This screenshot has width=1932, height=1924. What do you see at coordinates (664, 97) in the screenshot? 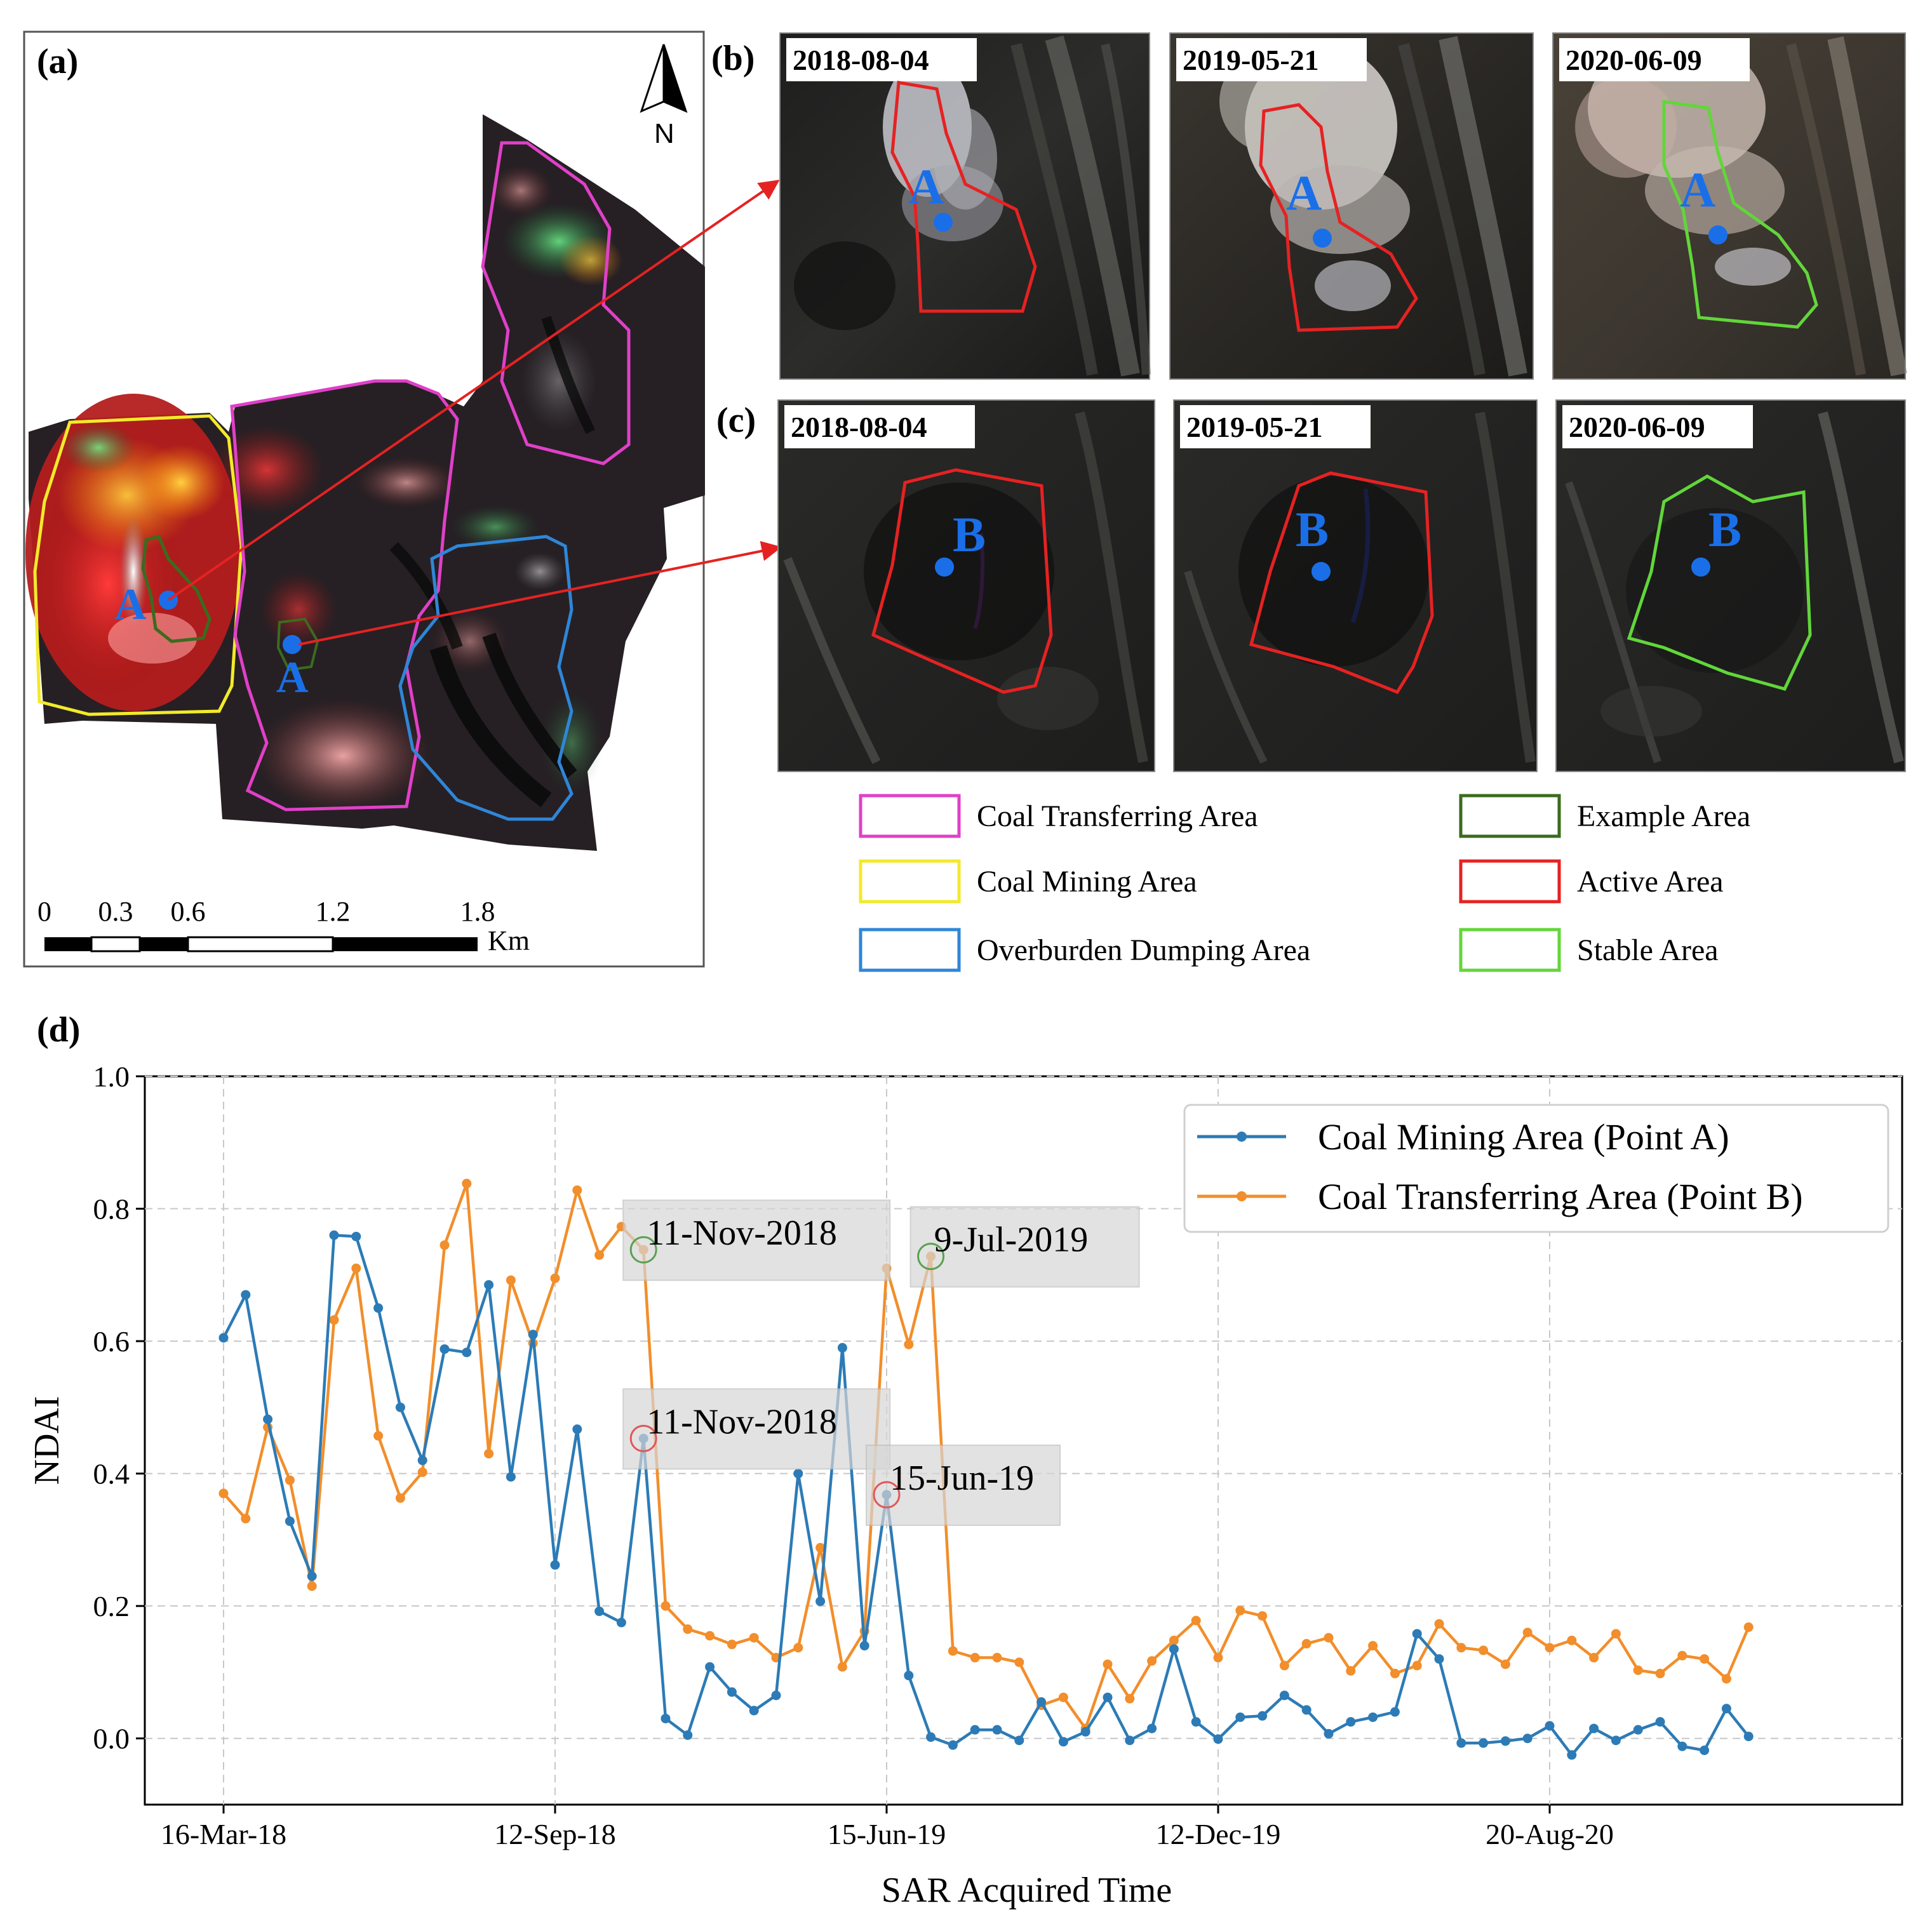
I see `north-arrow-icon: N` at bounding box center [664, 97].